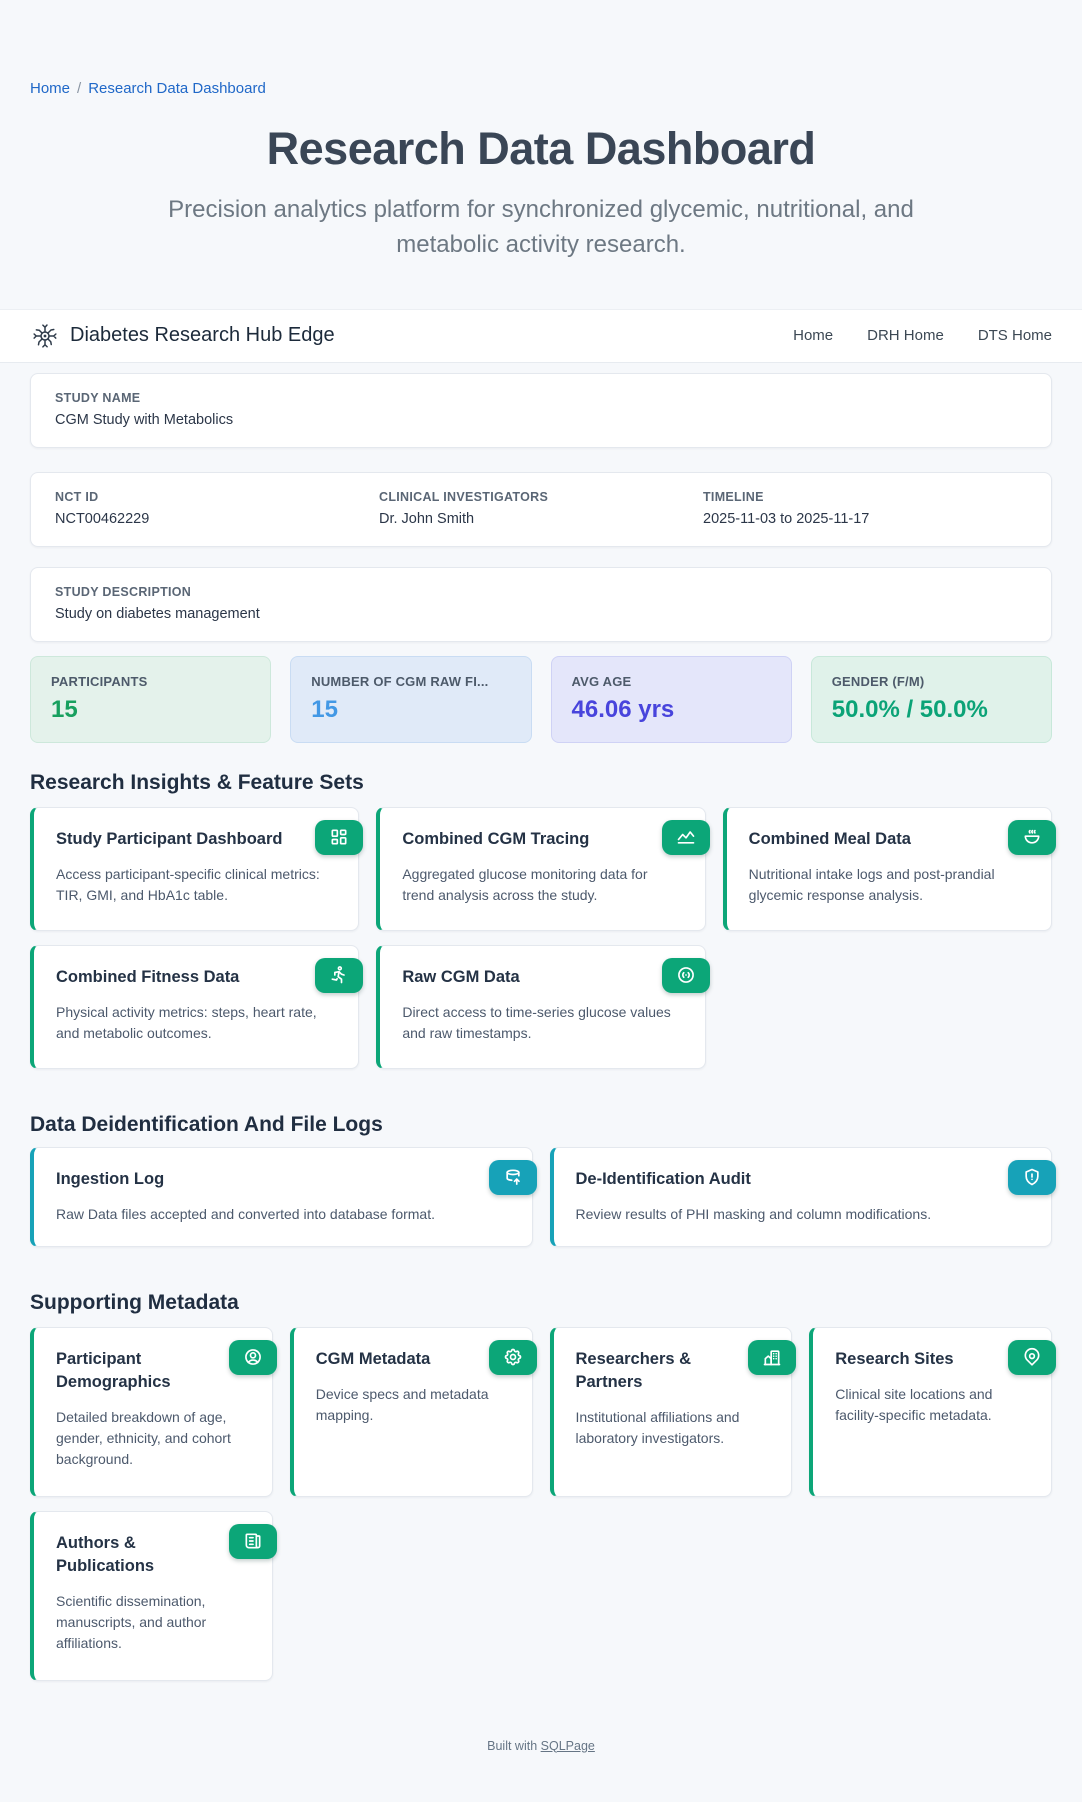  I want to click on study-description-label: STUDY DESCRIPTION, so click(123, 591).